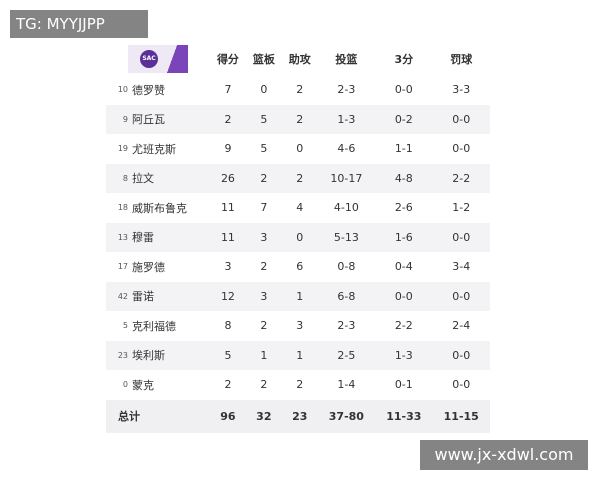 The height and width of the screenshot is (480, 600). I want to click on player-name: 施罗德, so click(148, 267).